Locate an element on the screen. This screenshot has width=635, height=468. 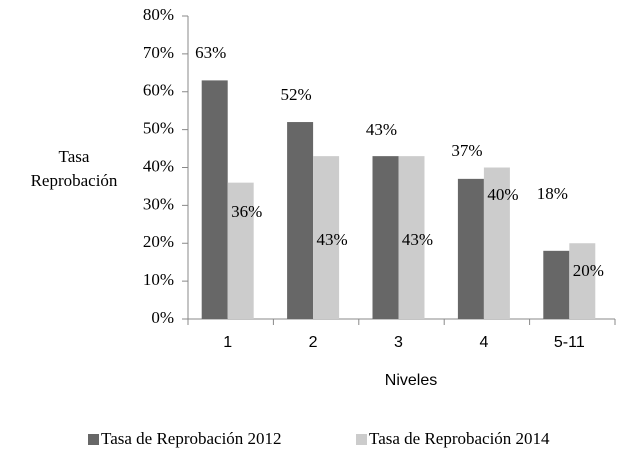
y-tick-label: 30% is located at coordinates (158, 203).